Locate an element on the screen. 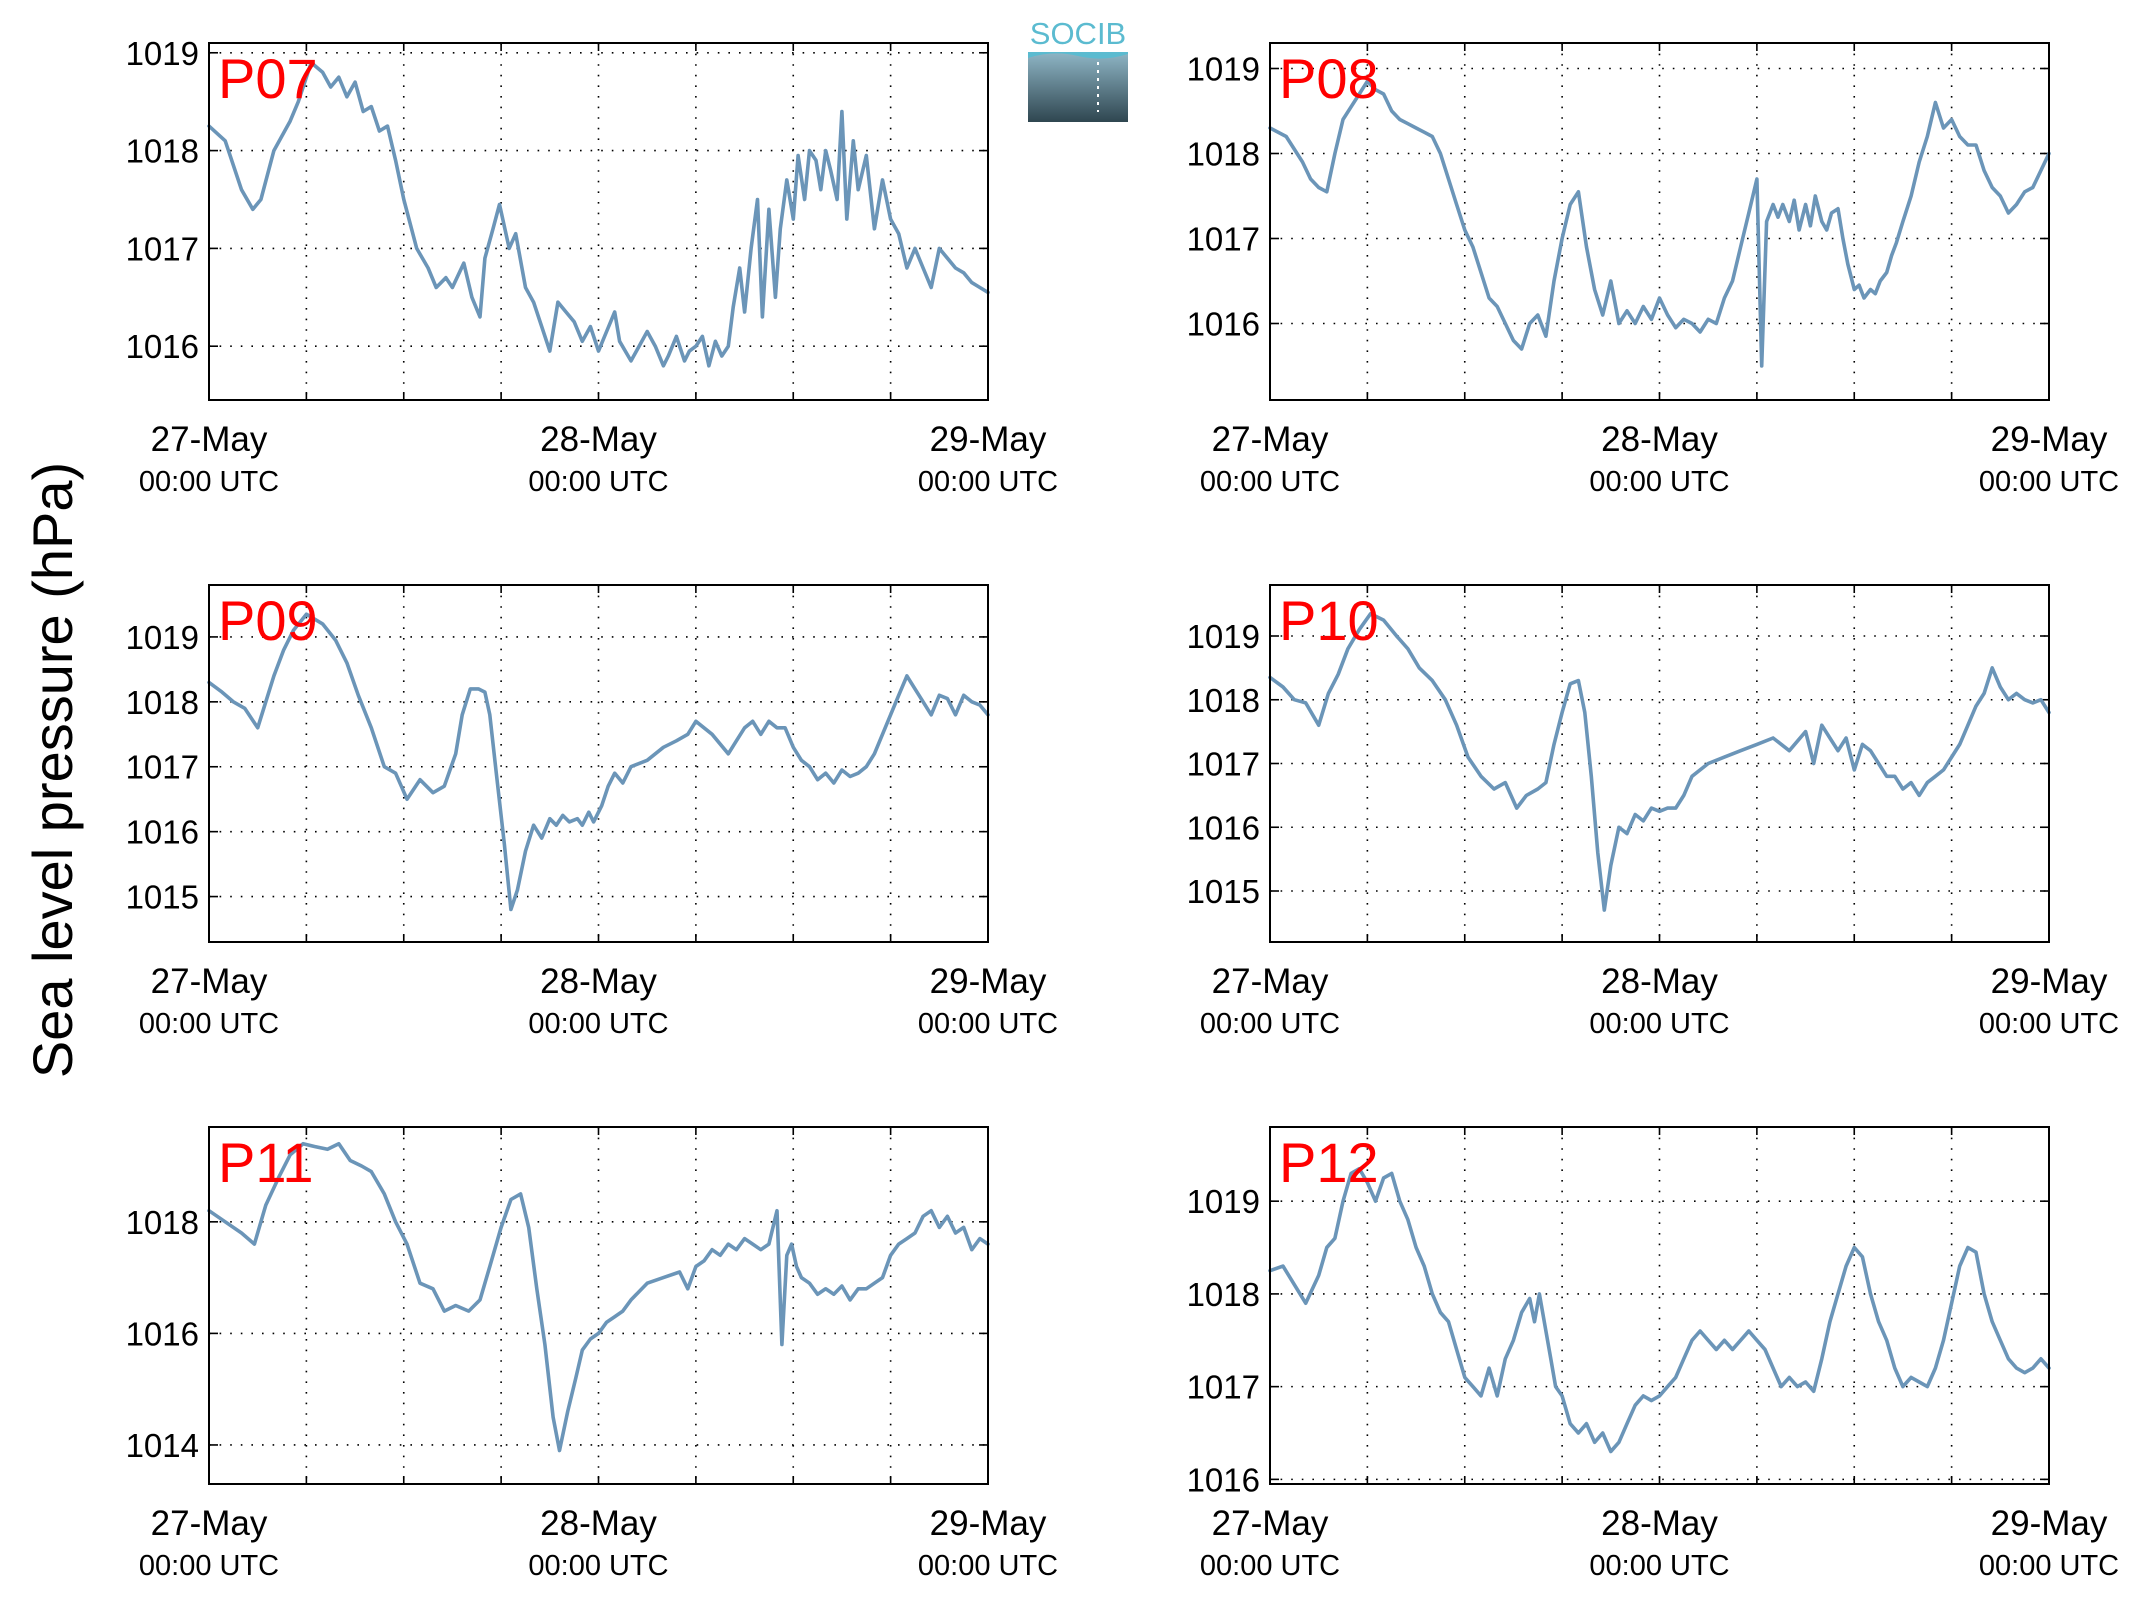  y-axis-title: Sea level pressure (hPa) is located at coordinates (52, 770).